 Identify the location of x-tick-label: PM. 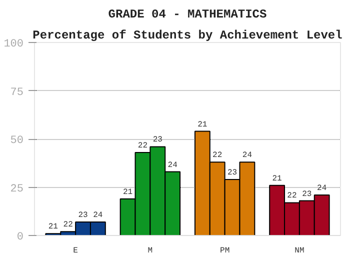
(225, 251).